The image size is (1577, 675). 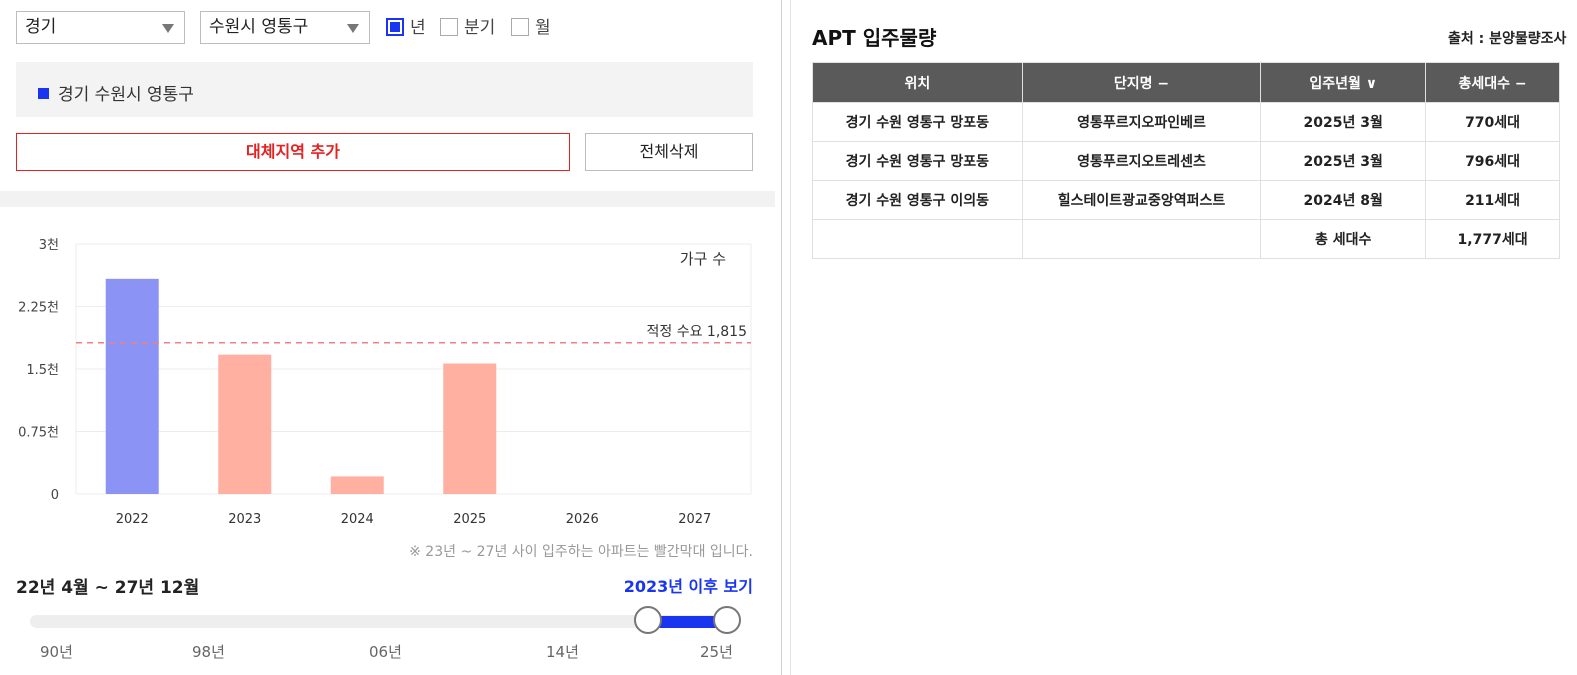 I want to click on view-after-2023-link: 2023년 이후 보기, so click(x=688, y=586).